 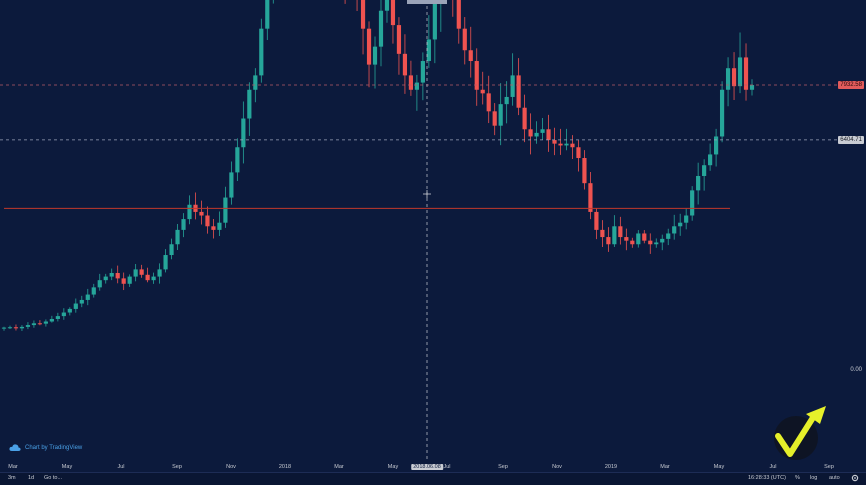 I want to click on x-tick-label: Sep, so click(x=503, y=467).